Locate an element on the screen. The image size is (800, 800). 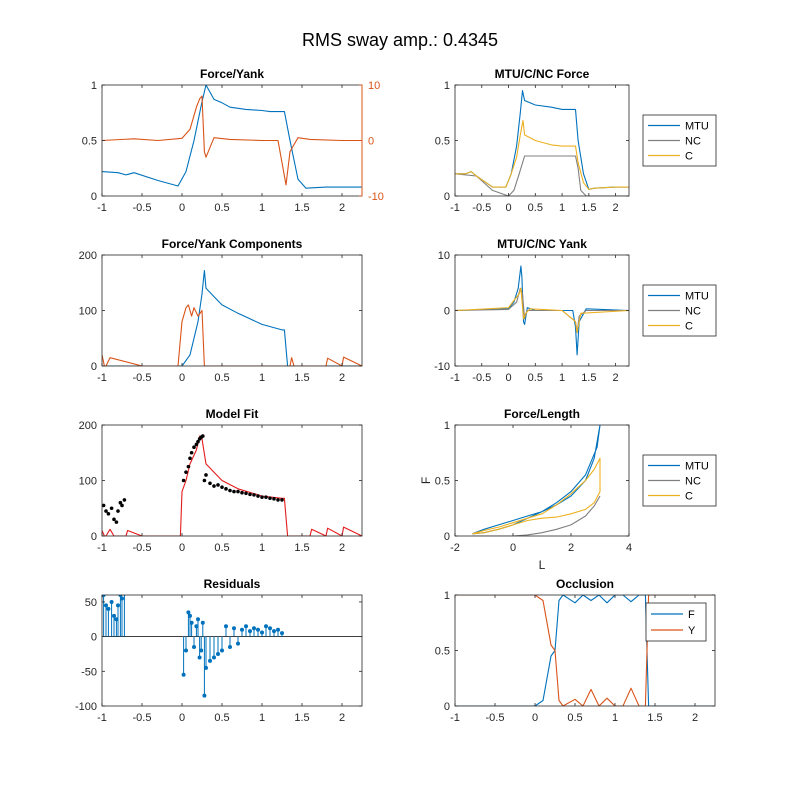
legend-entry: F is located at coordinates (691, 615).